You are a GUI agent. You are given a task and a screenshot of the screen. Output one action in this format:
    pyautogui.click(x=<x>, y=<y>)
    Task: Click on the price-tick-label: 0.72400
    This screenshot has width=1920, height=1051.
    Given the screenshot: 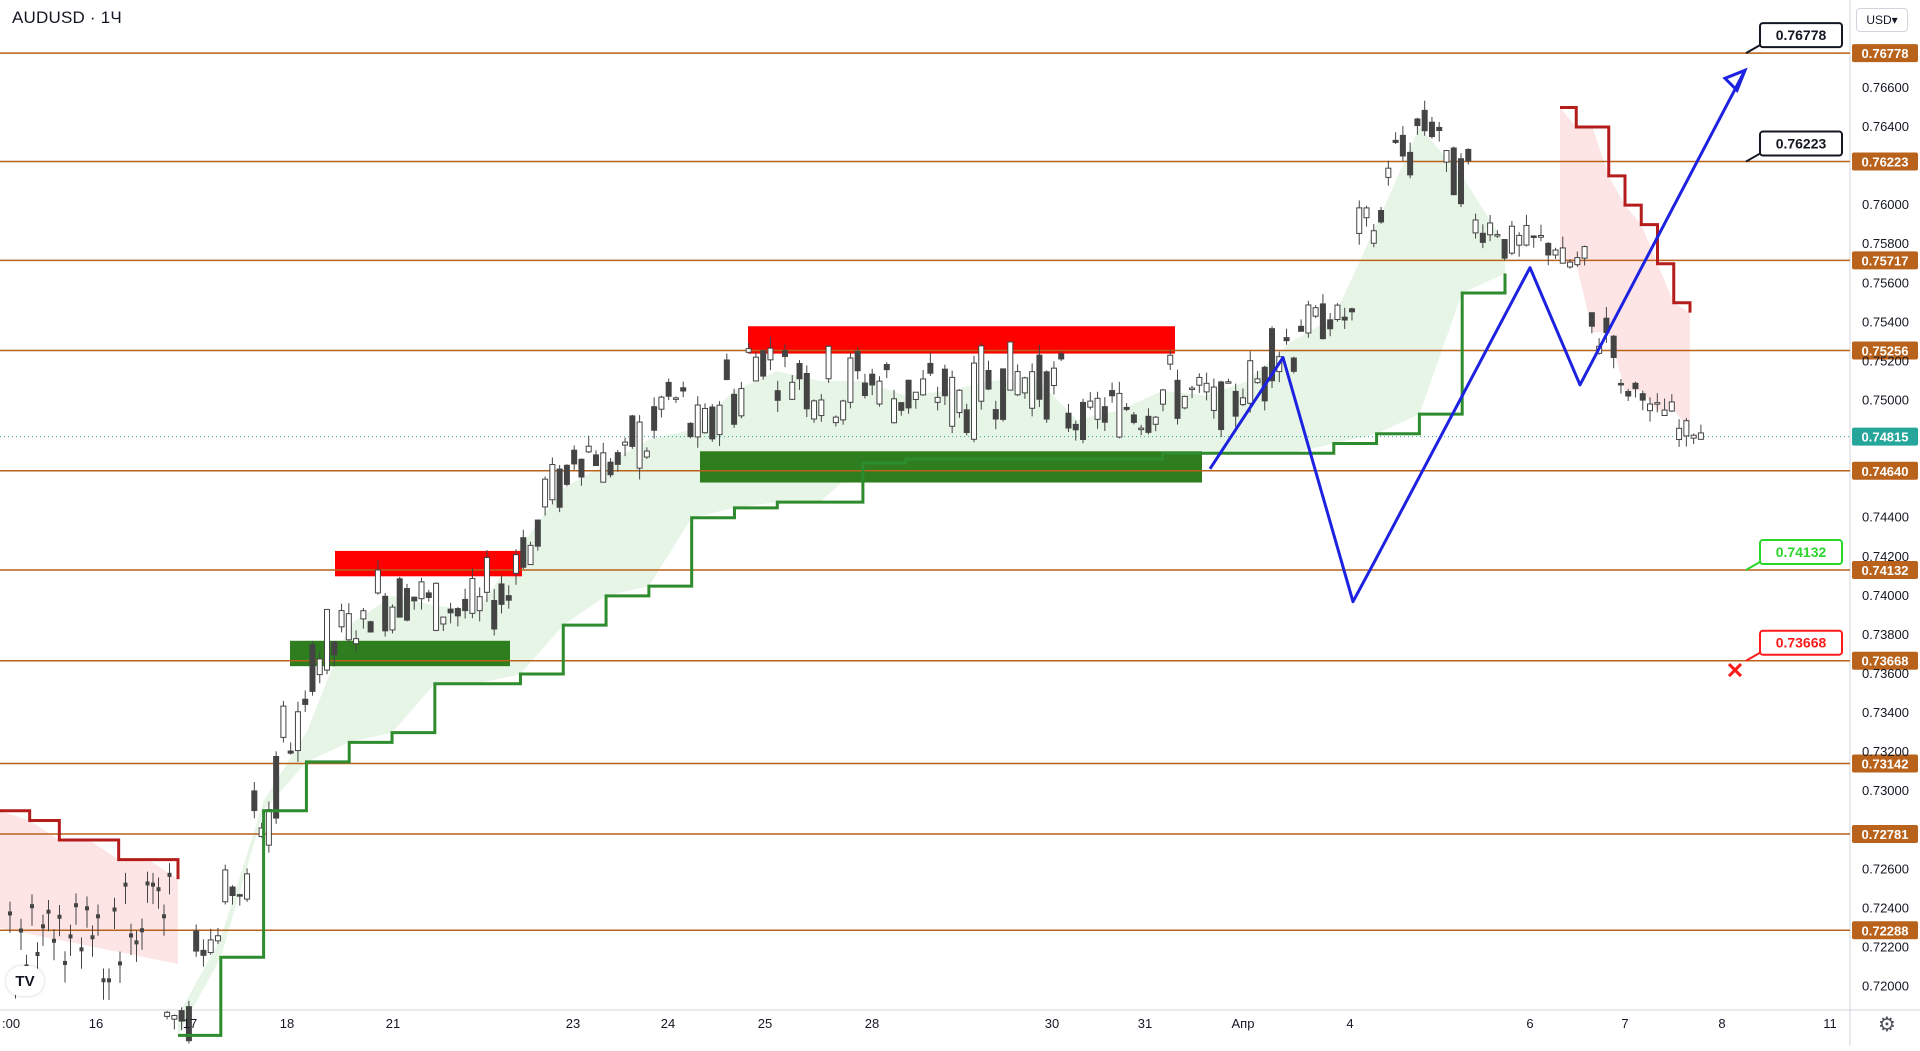 What is the action you would take?
    pyautogui.click(x=1885, y=907)
    